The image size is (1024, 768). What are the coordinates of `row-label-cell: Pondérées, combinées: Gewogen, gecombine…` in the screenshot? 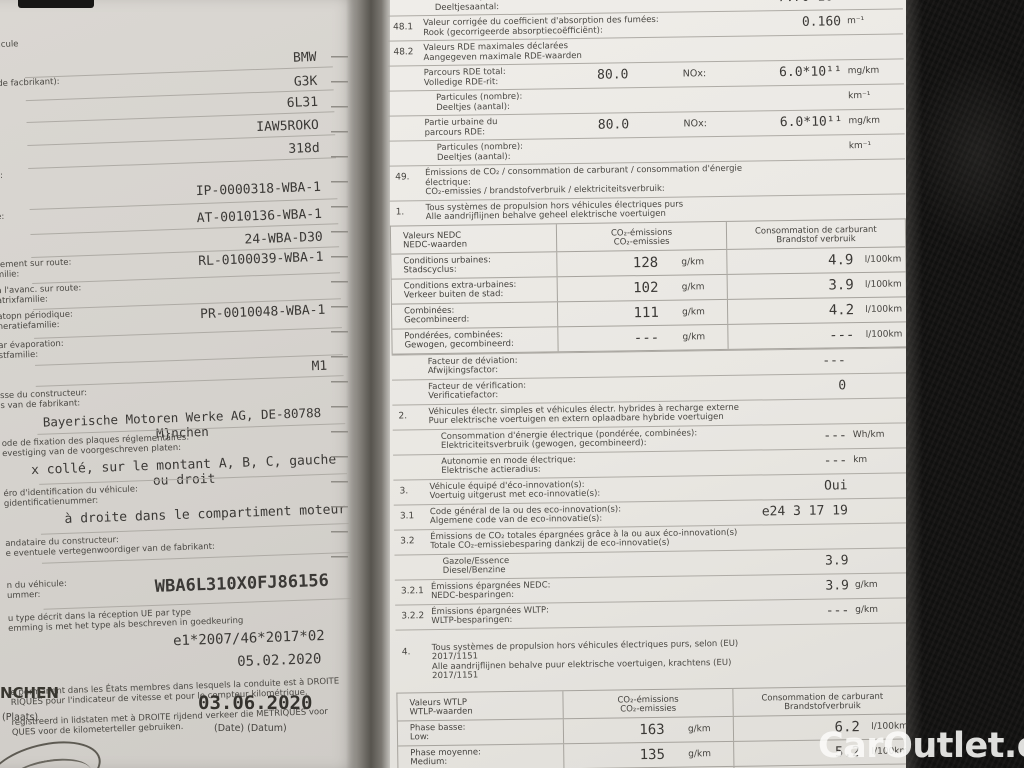 It's located at (475, 340).